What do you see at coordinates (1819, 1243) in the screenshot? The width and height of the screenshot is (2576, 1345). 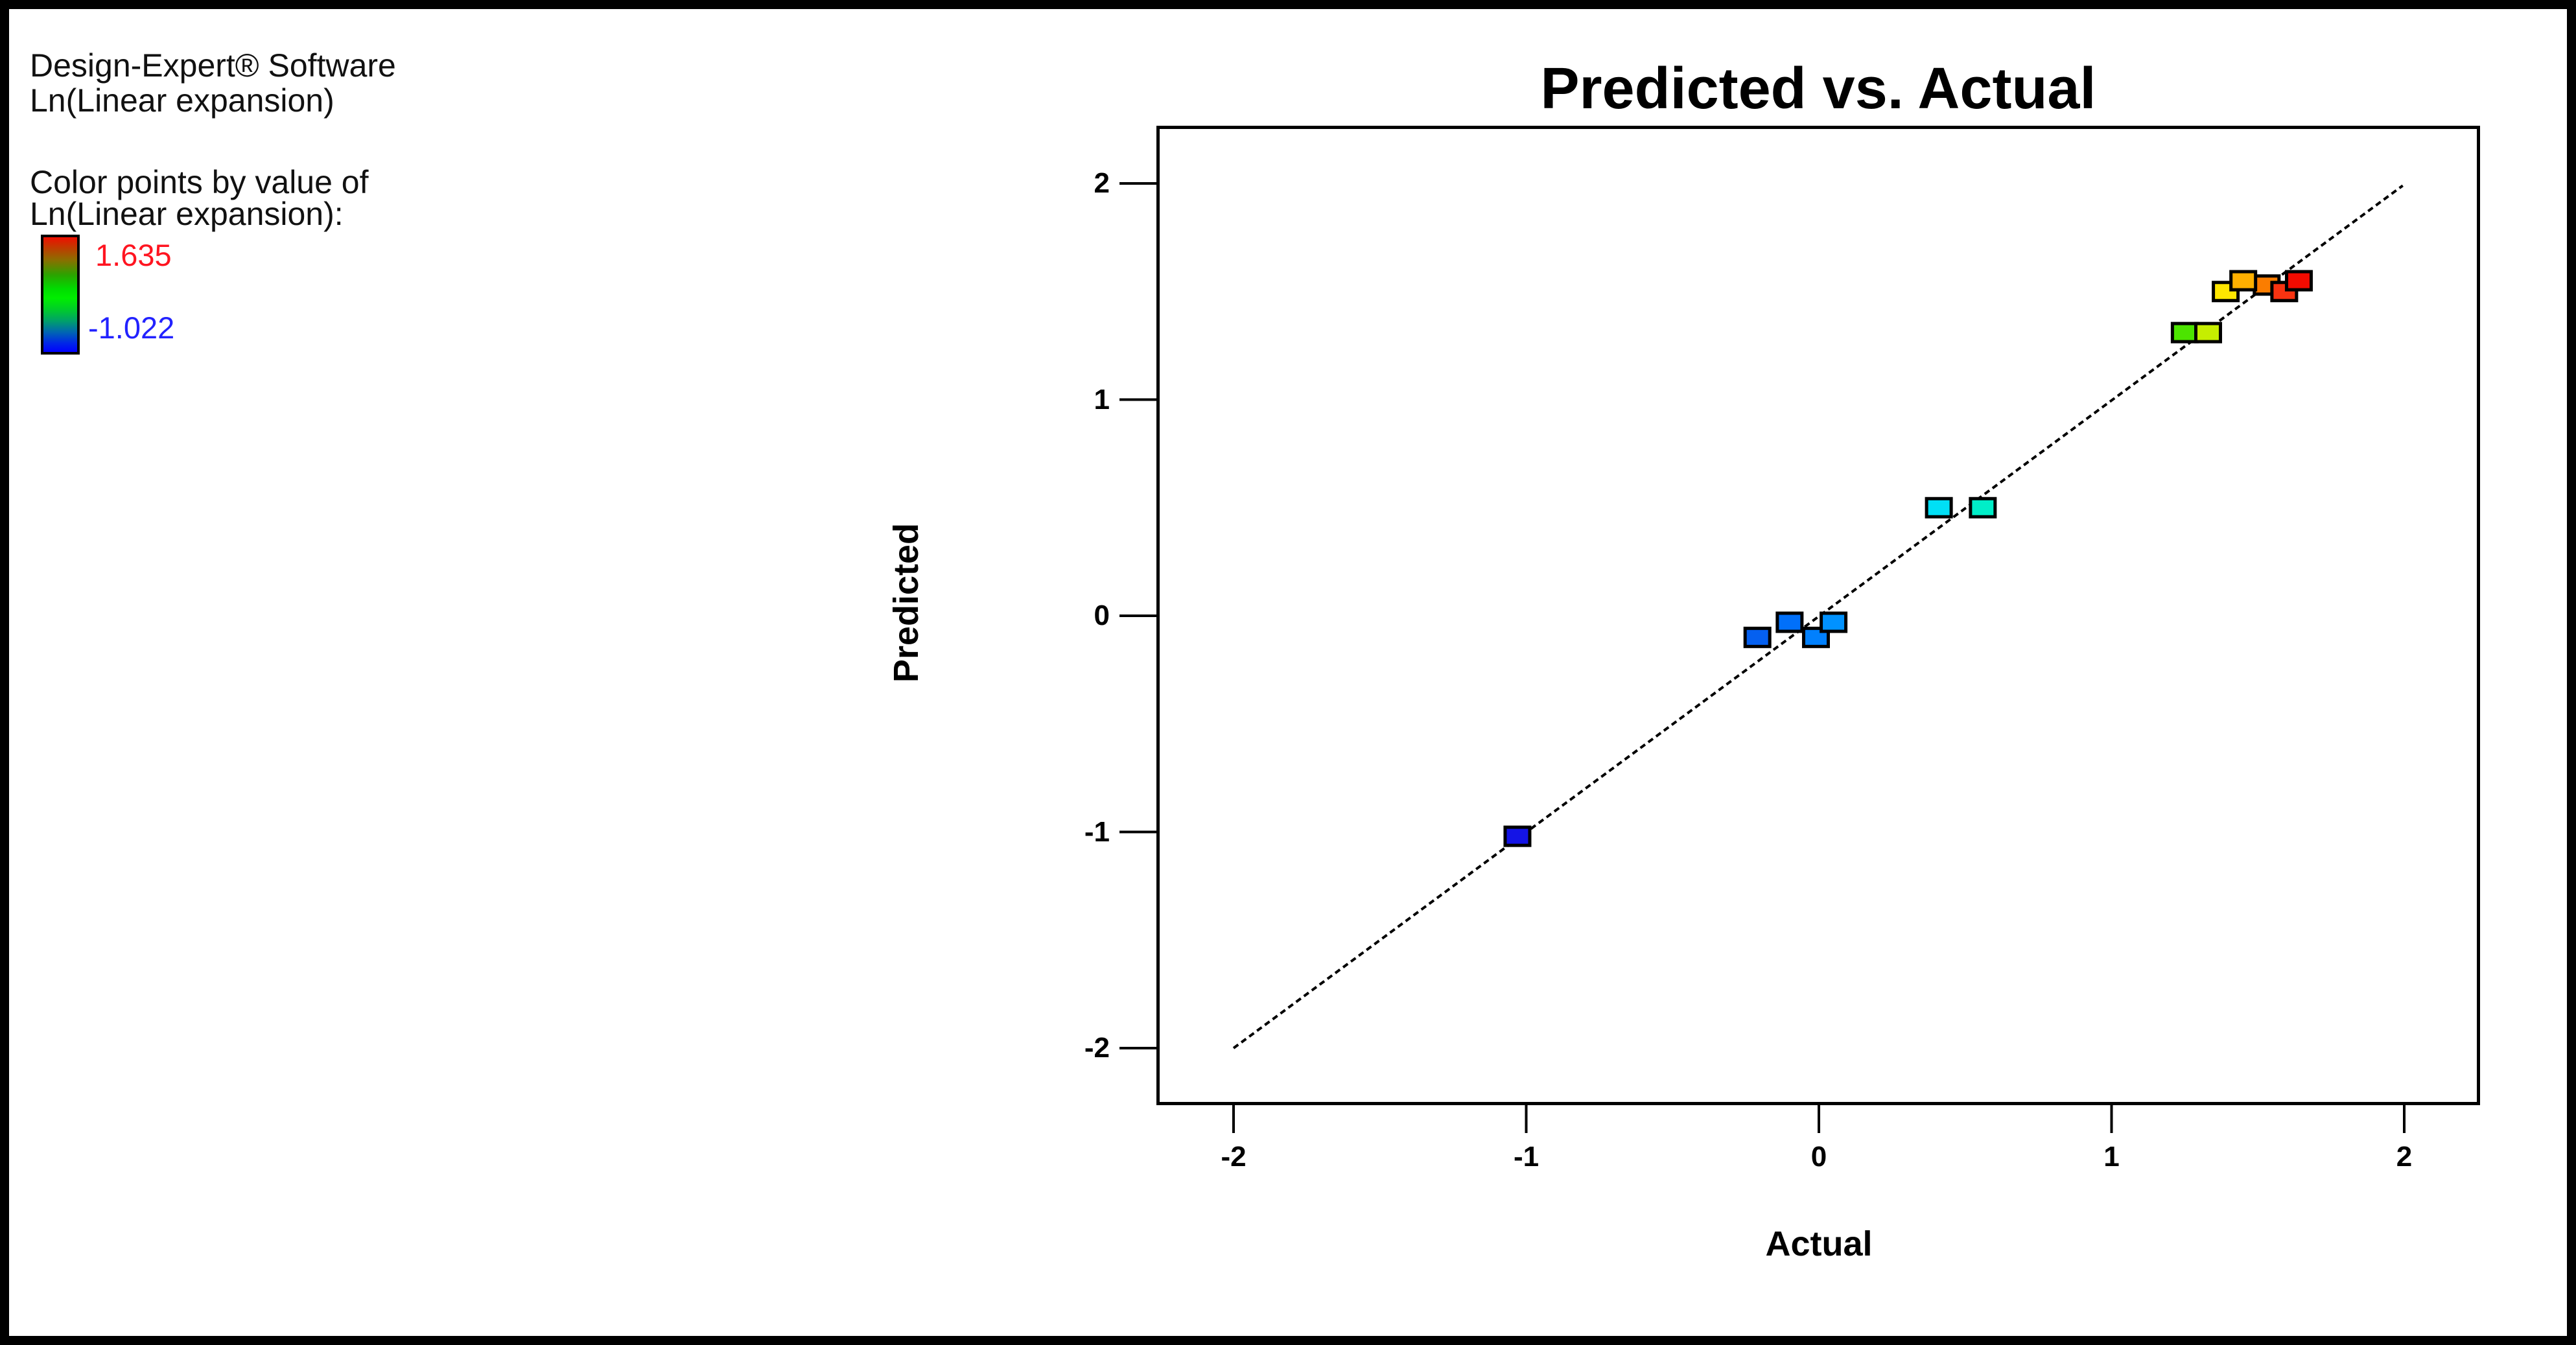 I see `x-axis-title: Actual` at bounding box center [1819, 1243].